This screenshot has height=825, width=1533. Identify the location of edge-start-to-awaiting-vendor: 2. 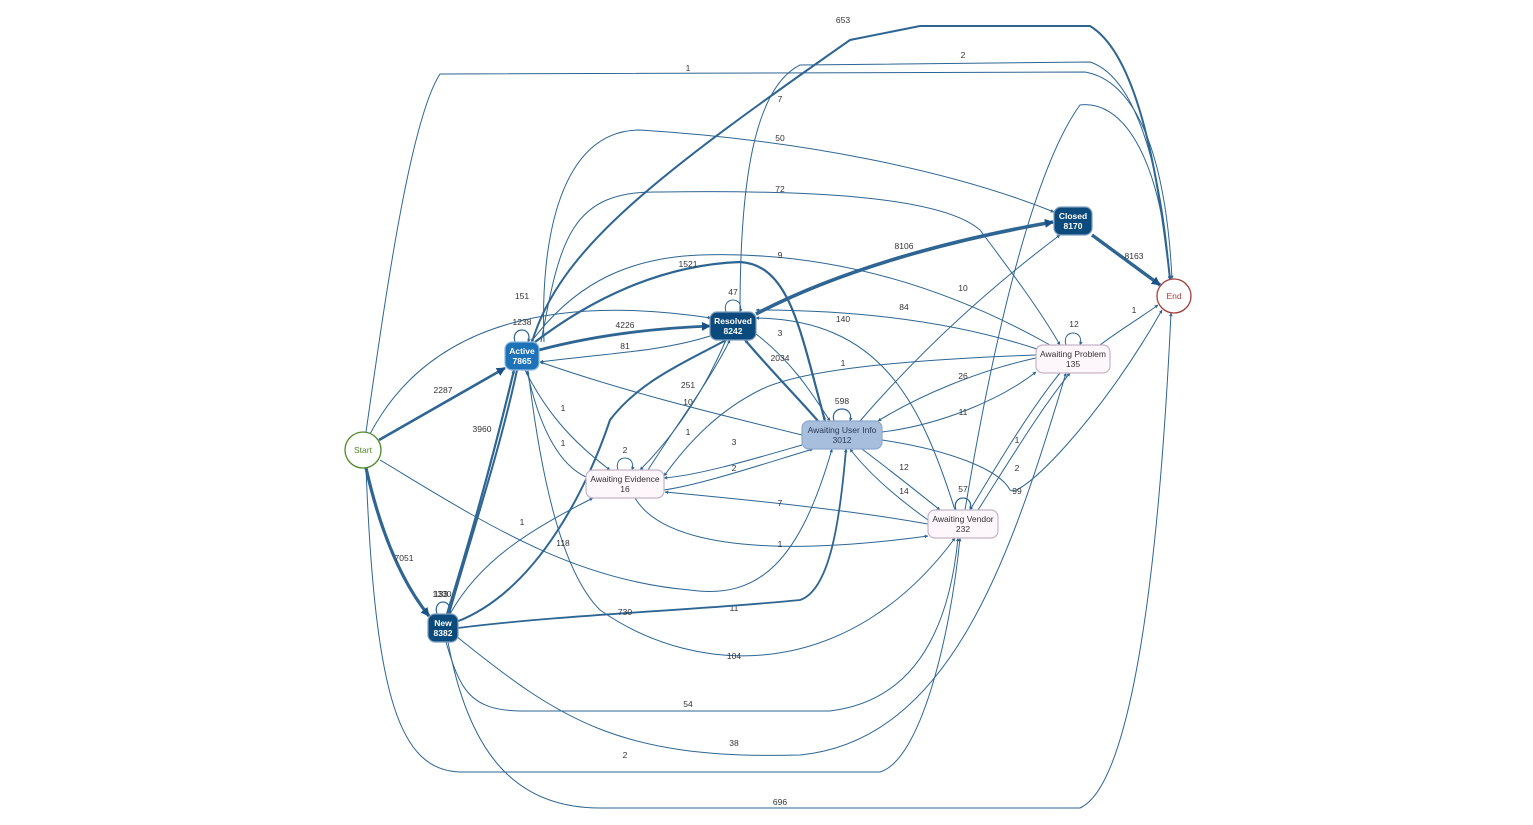
(663, 620).